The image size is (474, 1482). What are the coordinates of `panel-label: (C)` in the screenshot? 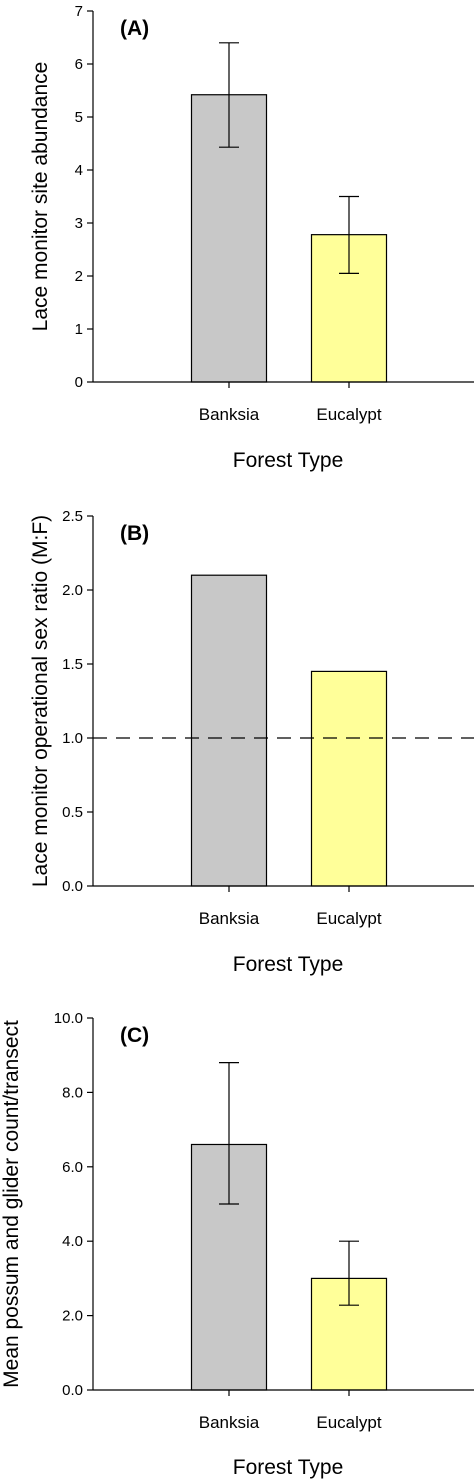 It's located at (134, 1035).